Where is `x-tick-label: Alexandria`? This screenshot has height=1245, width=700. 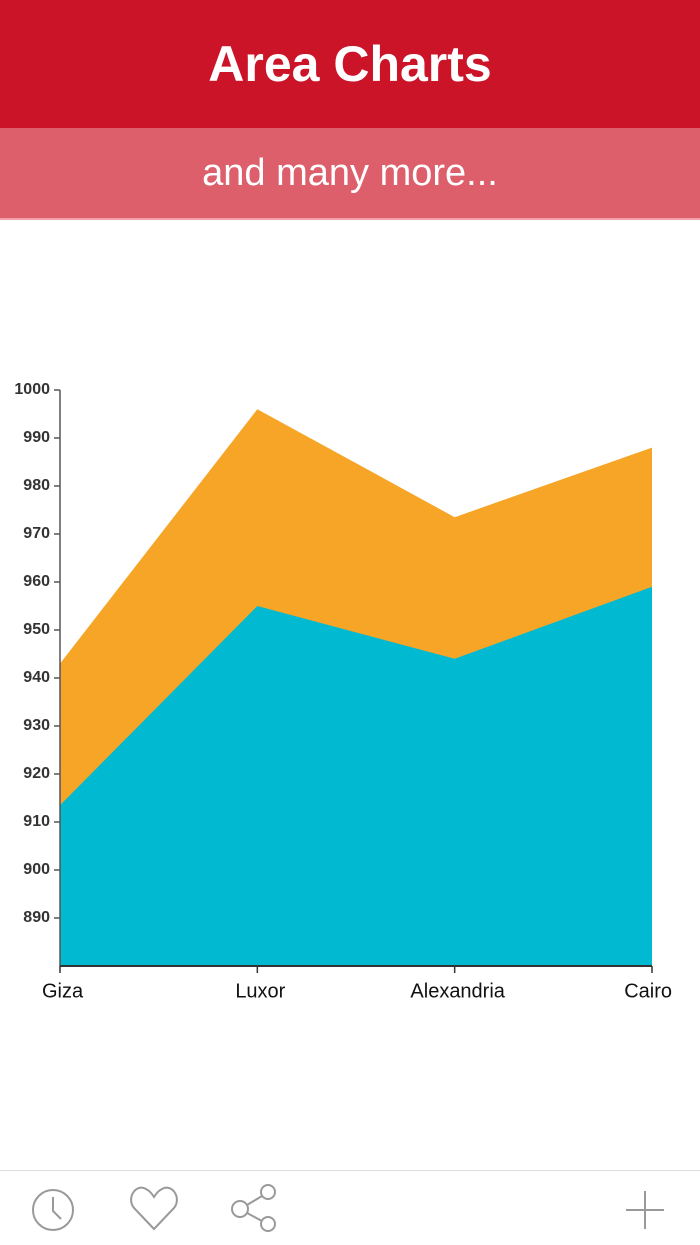 x-tick-label: Alexandria is located at coordinates (457, 991).